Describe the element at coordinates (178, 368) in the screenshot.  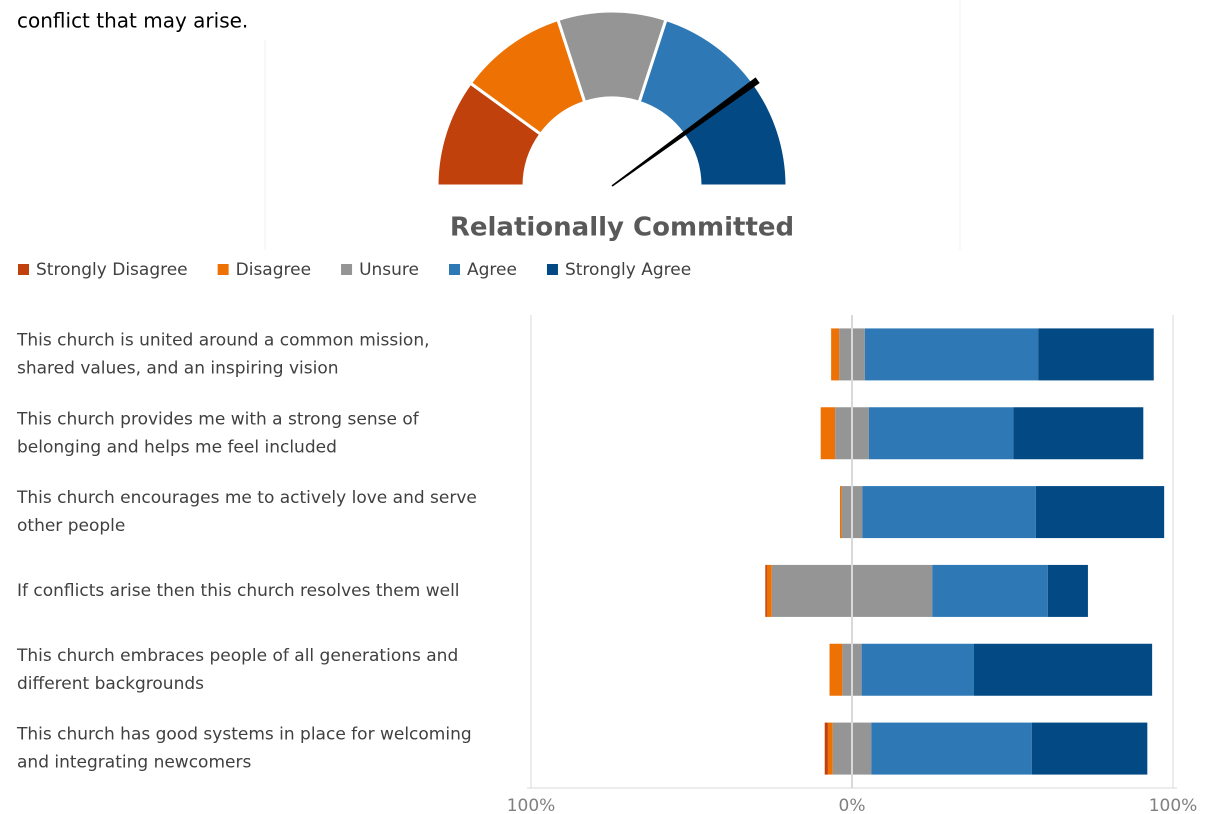
I see `category-label: shared values, and an inspiring vision` at that location.